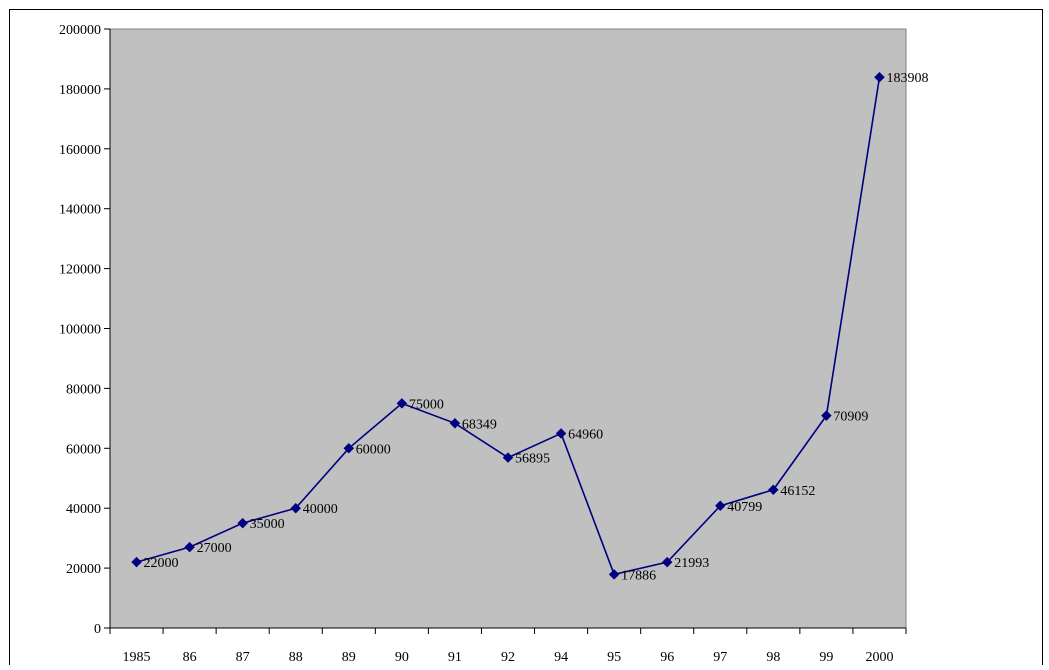 Image resolution: width=1049 pixels, height=670 pixels. I want to click on x-tick-label: 97, so click(720, 657).